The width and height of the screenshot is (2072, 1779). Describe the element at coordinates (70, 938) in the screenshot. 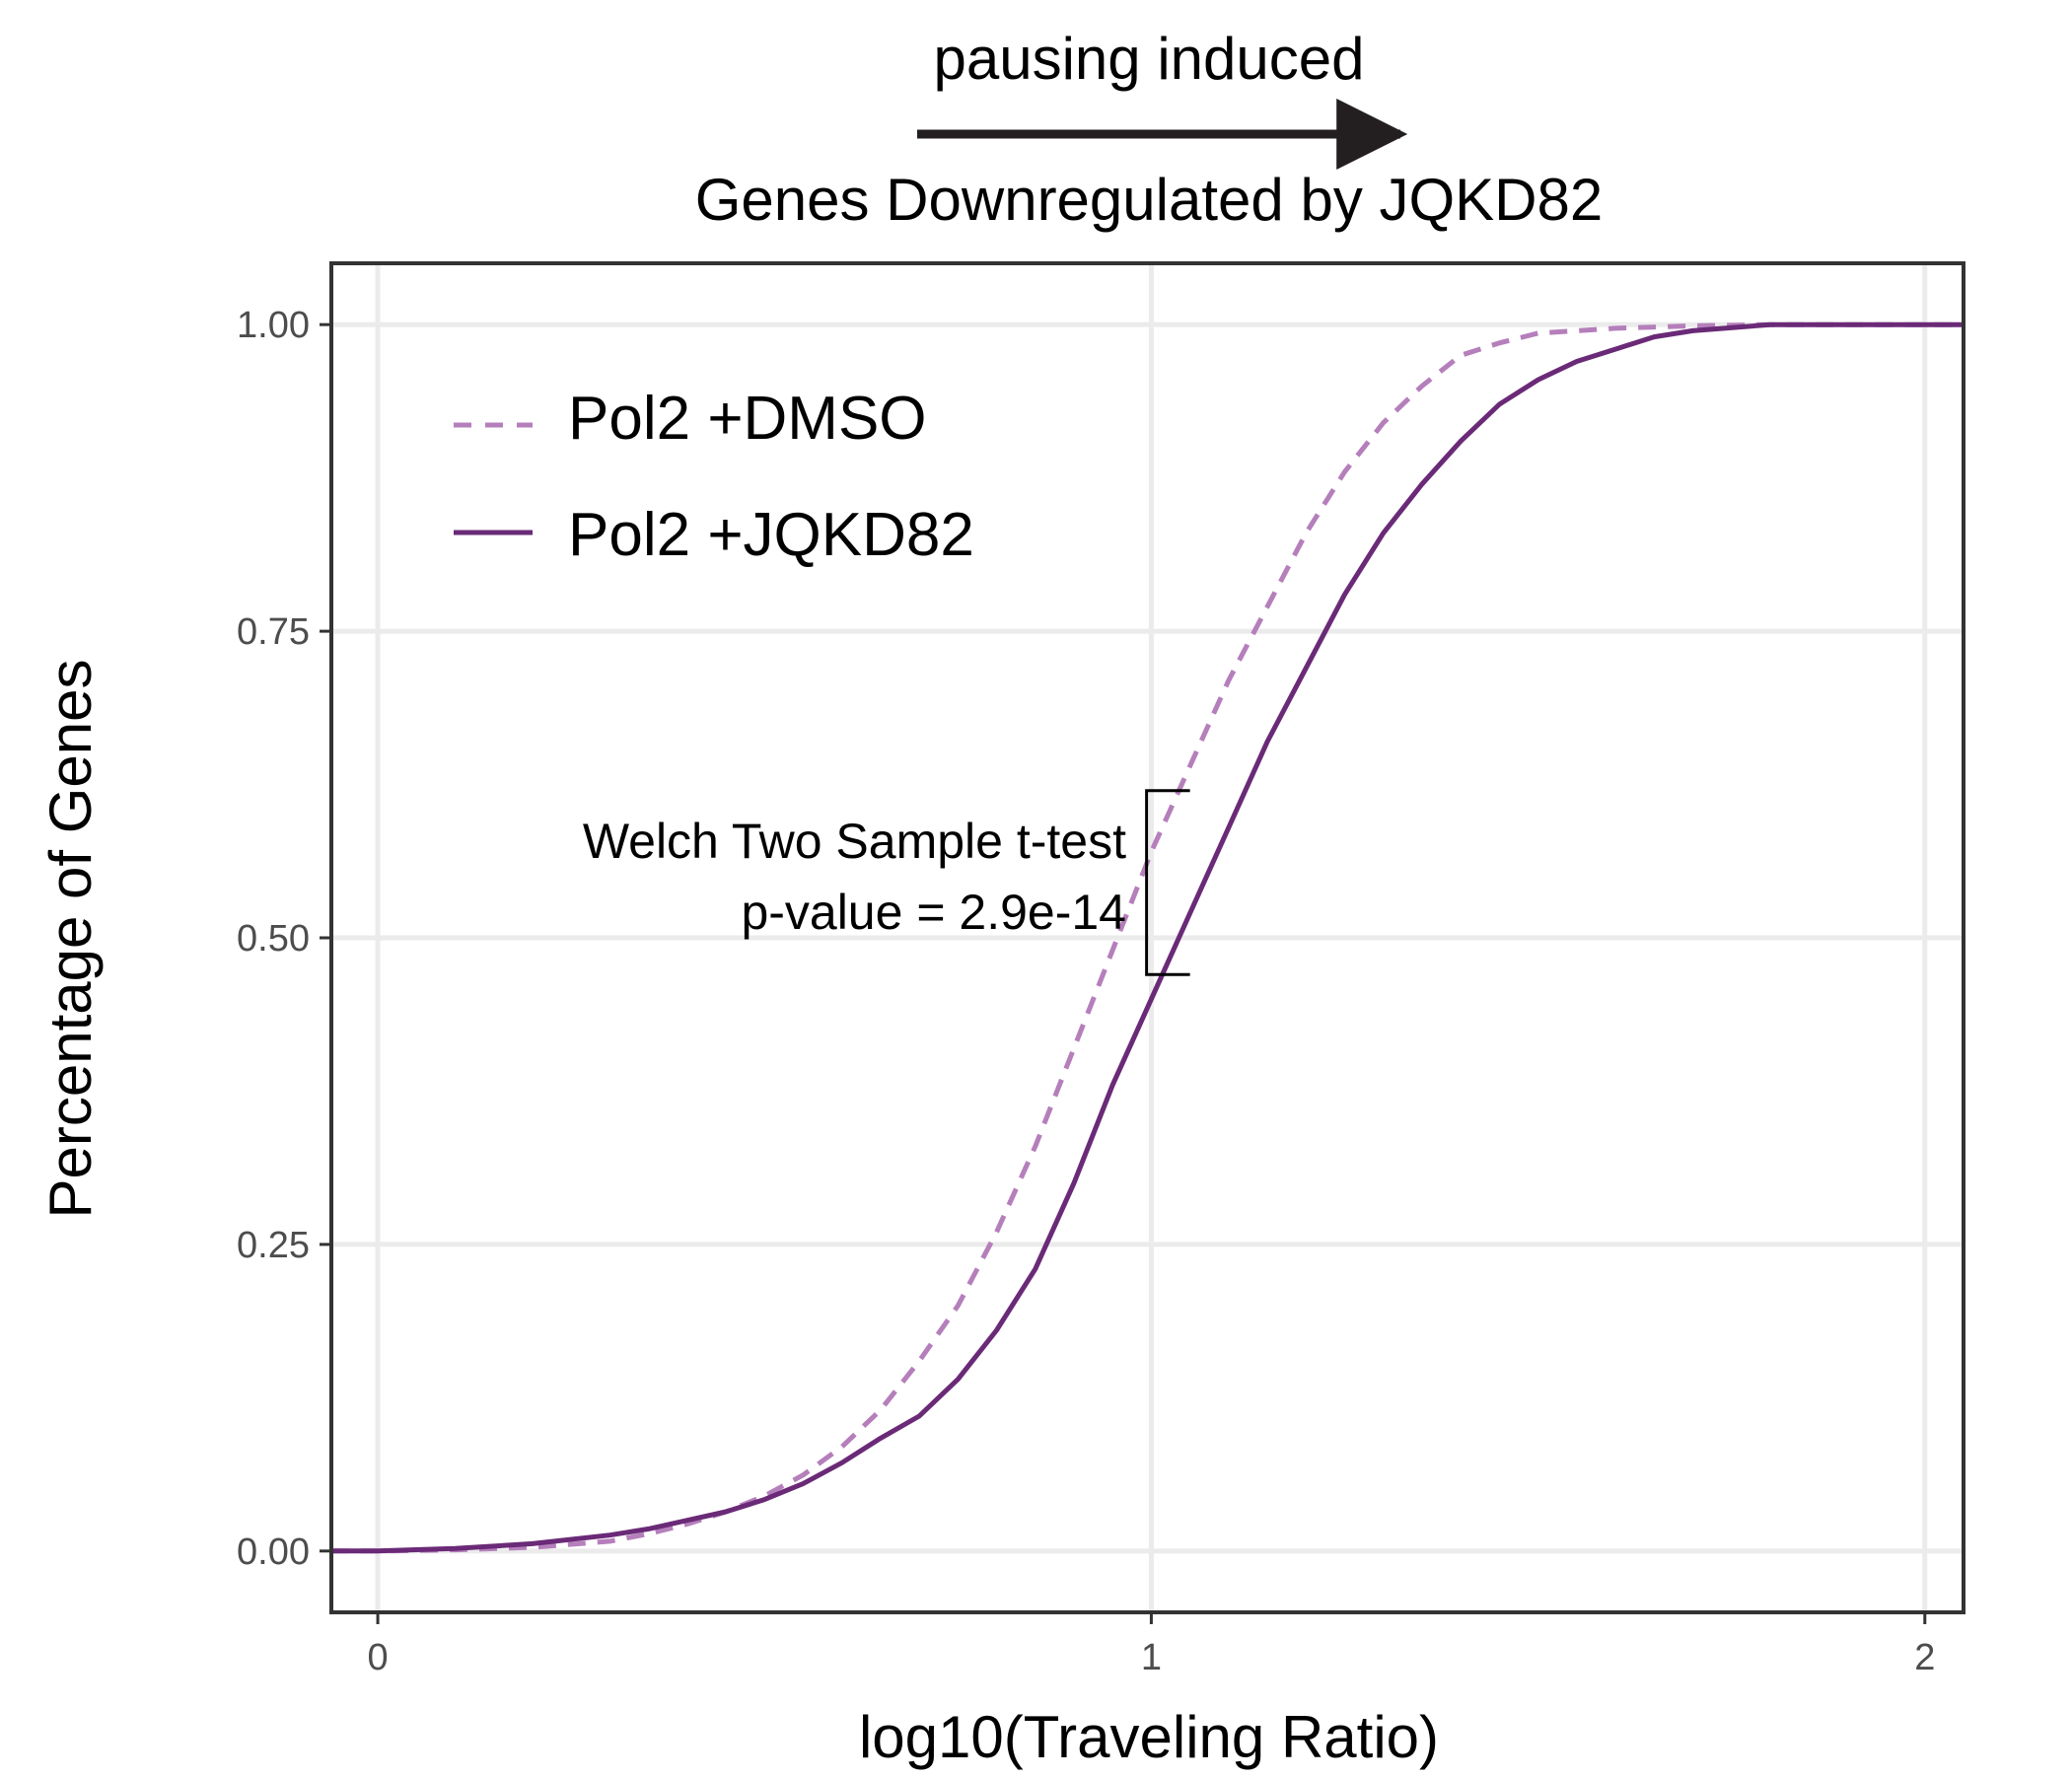

I see `y-axis-title: Percentage of Genes` at that location.